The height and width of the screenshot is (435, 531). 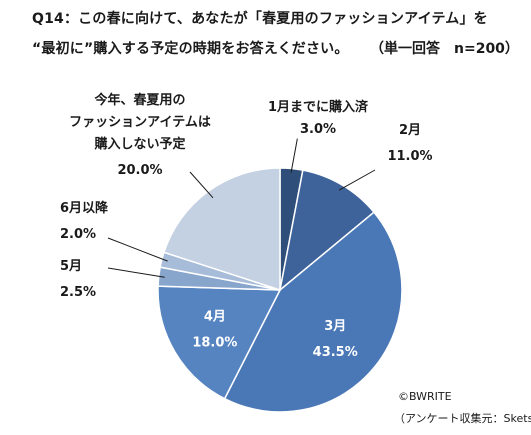 What do you see at coordinates (260, 19) in the screenshot?
I see `chart-title-line-1: Q14：この春に向けて、あなたが「春夏用のファッションアイテム」を` at bounding box center [260, 19].